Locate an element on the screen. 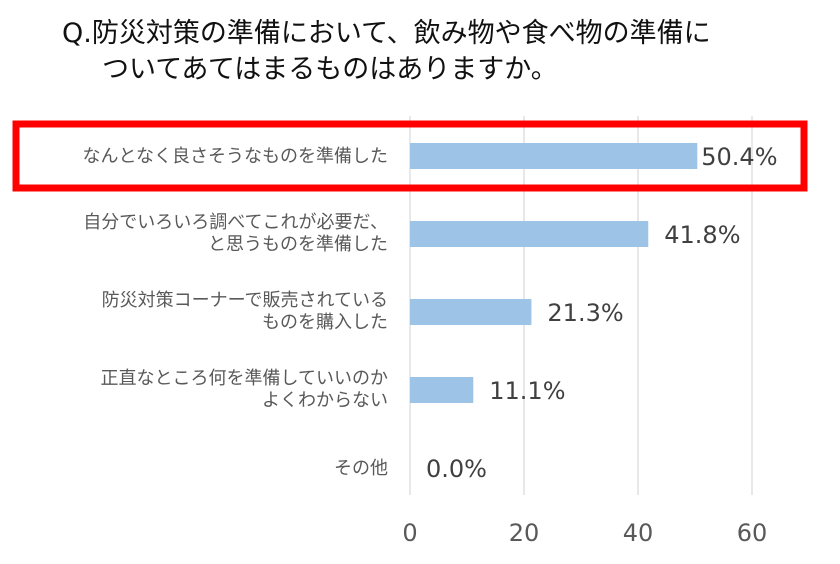 This screenshot has width=840, height=564. x-tick-label-3: 60 is located at coordinates (752, 533).